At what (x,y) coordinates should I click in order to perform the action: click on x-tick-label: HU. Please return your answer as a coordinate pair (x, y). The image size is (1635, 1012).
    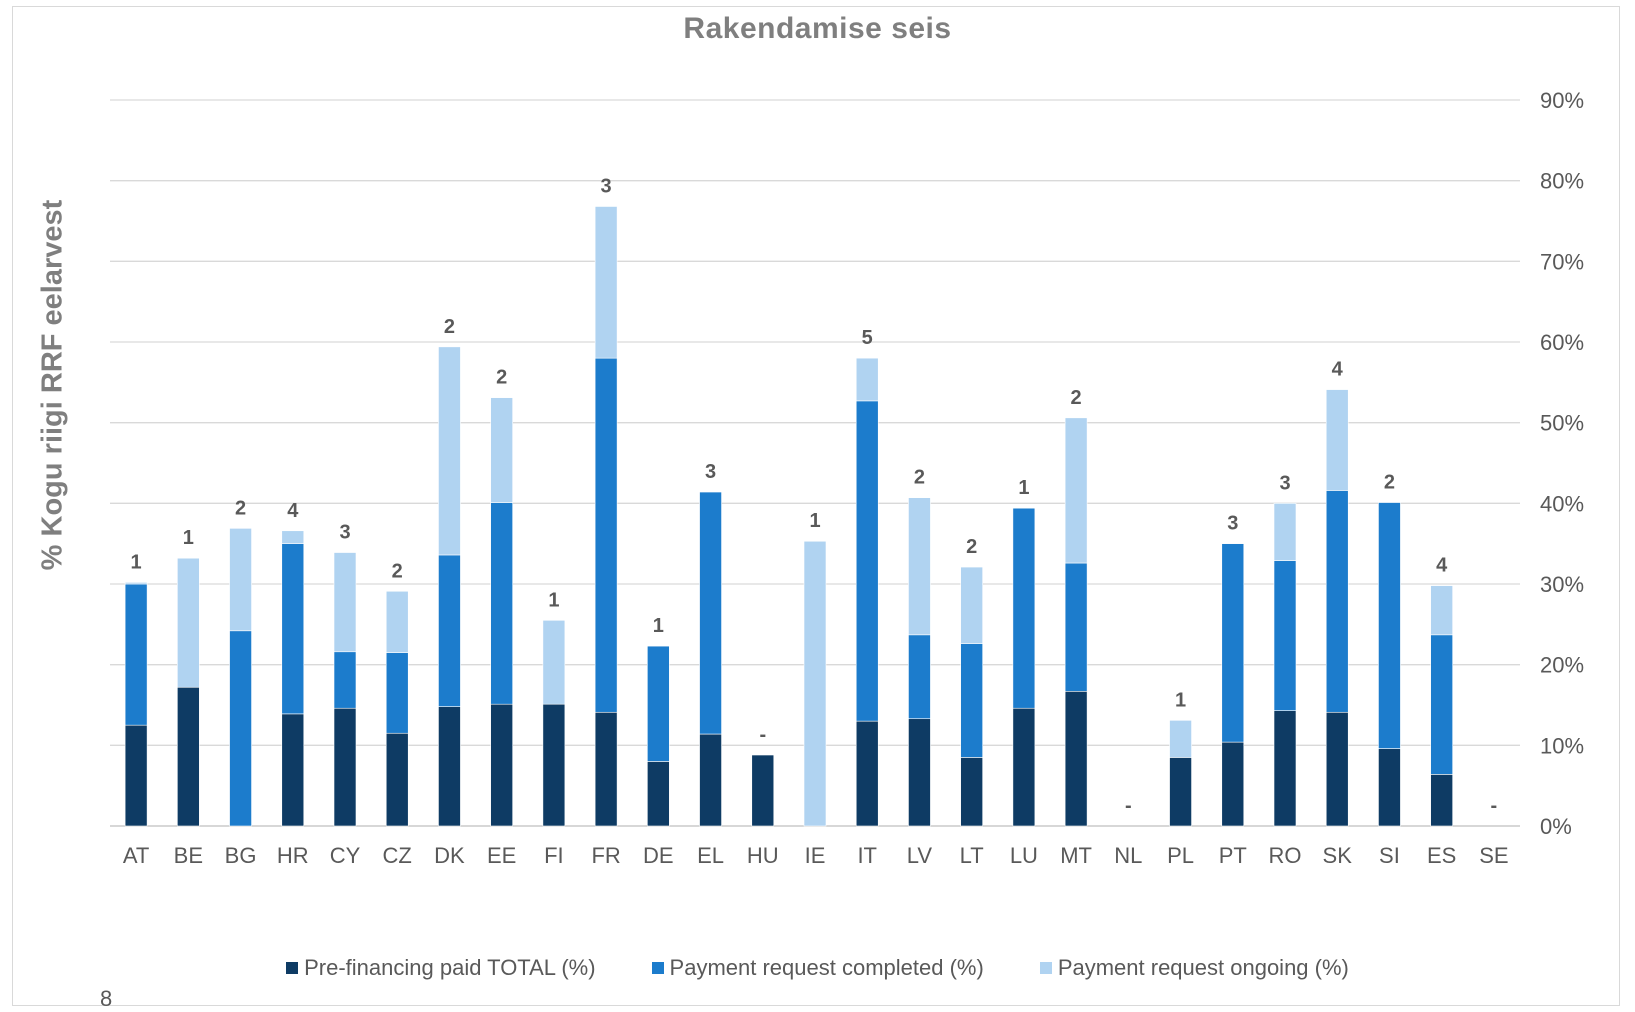
    Looking at the image, I should click on (763, 855).